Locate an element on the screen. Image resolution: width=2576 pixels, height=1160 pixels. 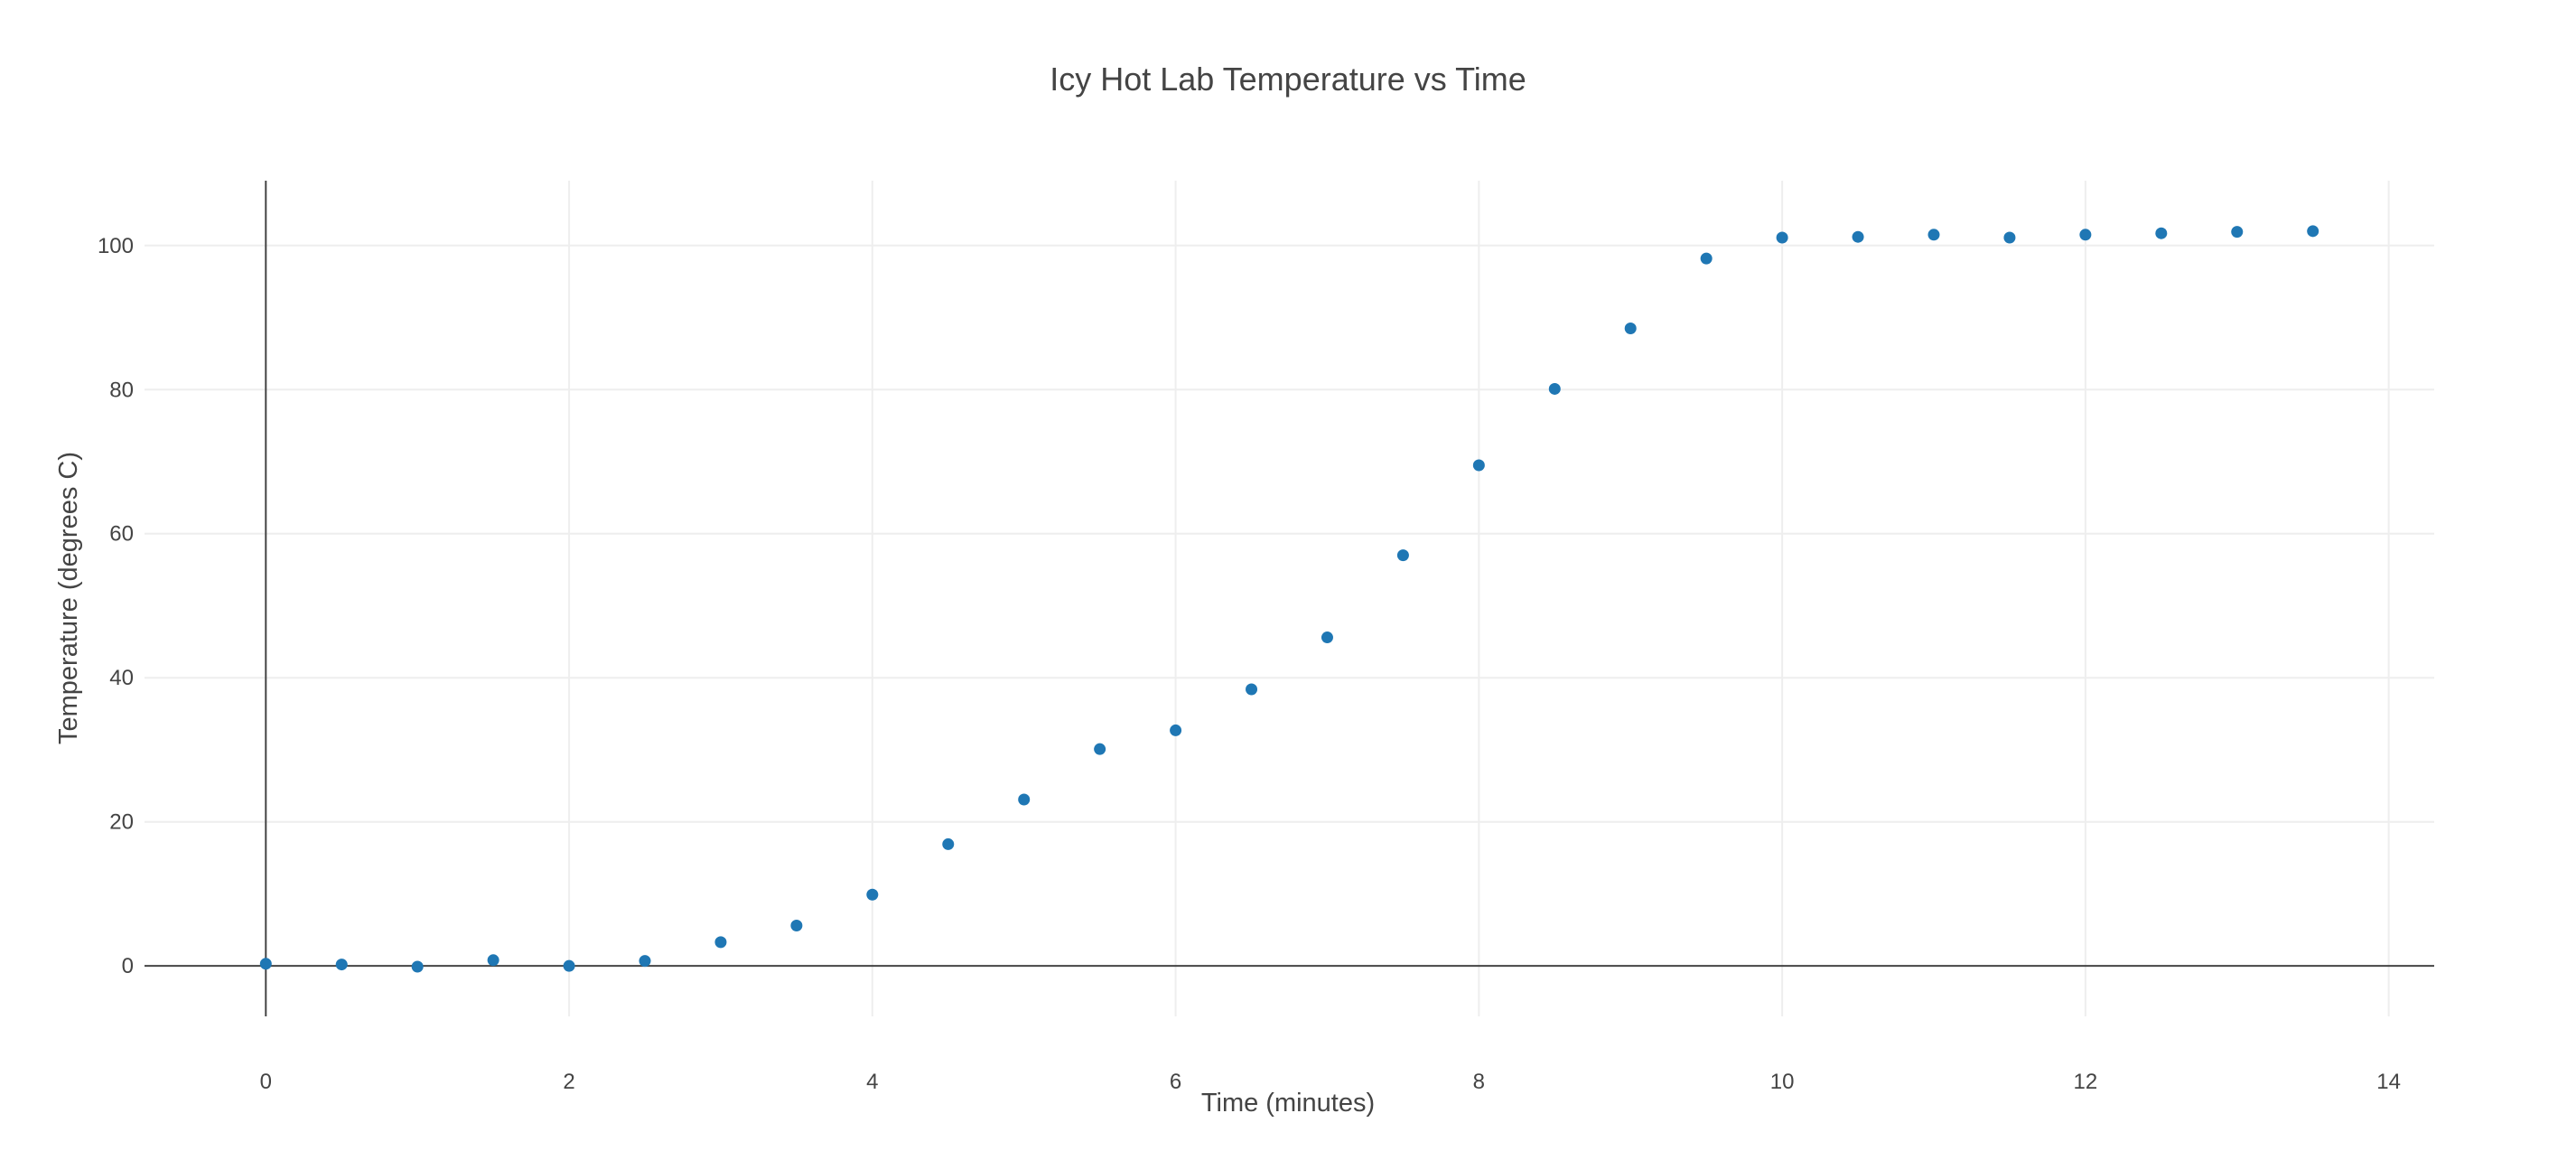
x-tick-label: 12 is located at coordinates (2086, 1082).